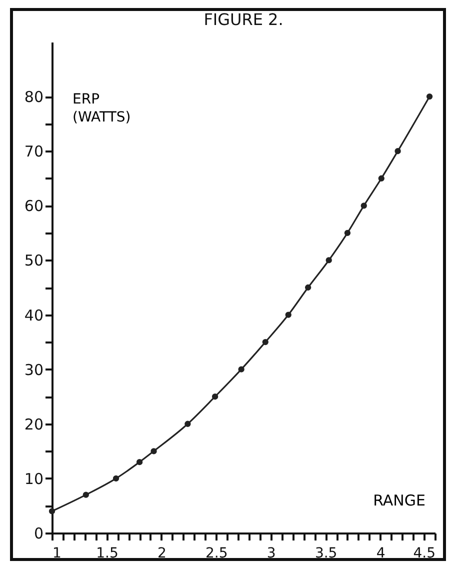  Describe the element at coordinates (244, 19) in the screenshot. I see `chart-title: FIGURE 2.` at that location.